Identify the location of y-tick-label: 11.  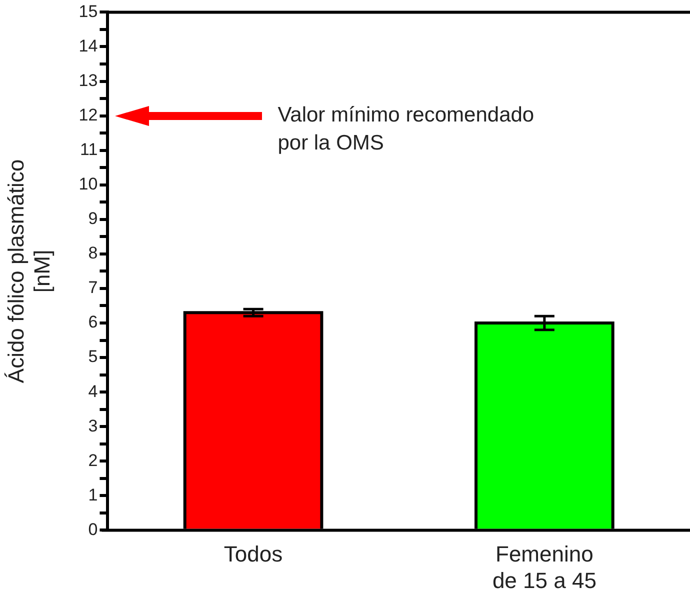
(89, 150).